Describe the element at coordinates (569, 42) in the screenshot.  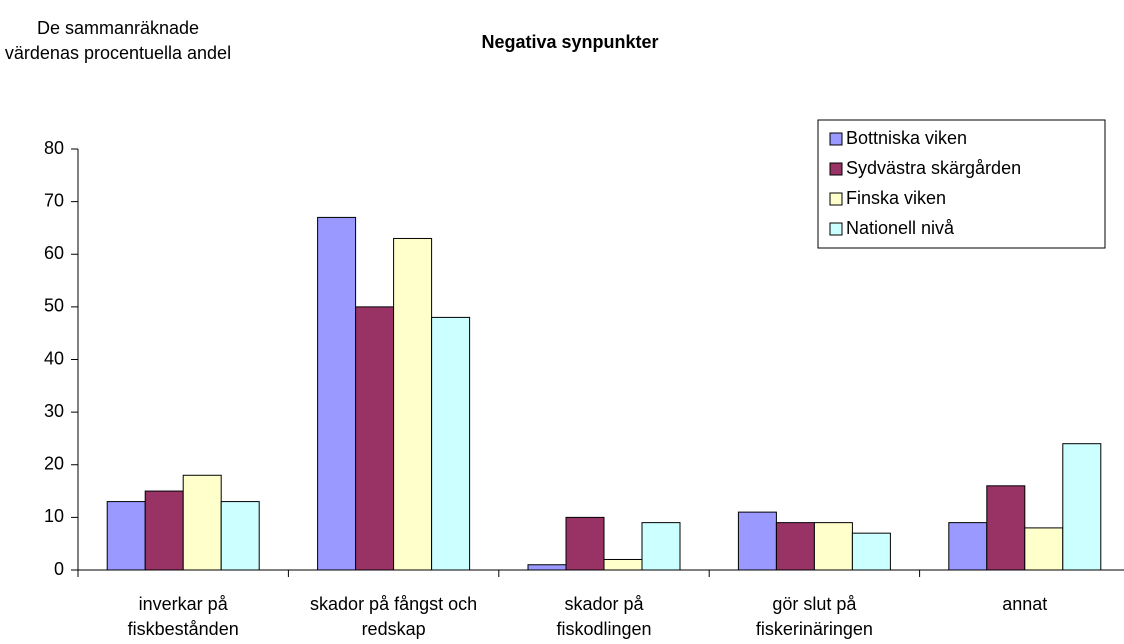
I see `chart-title: Negativa synpunkter` at that location.